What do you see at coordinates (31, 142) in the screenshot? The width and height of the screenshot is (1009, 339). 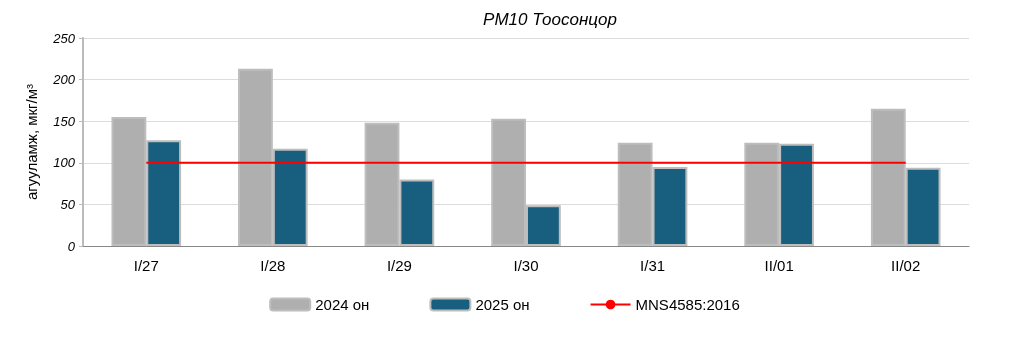 I see `y-axis-title: агууламж, мкг/м³` at bounding box center [31, 142].